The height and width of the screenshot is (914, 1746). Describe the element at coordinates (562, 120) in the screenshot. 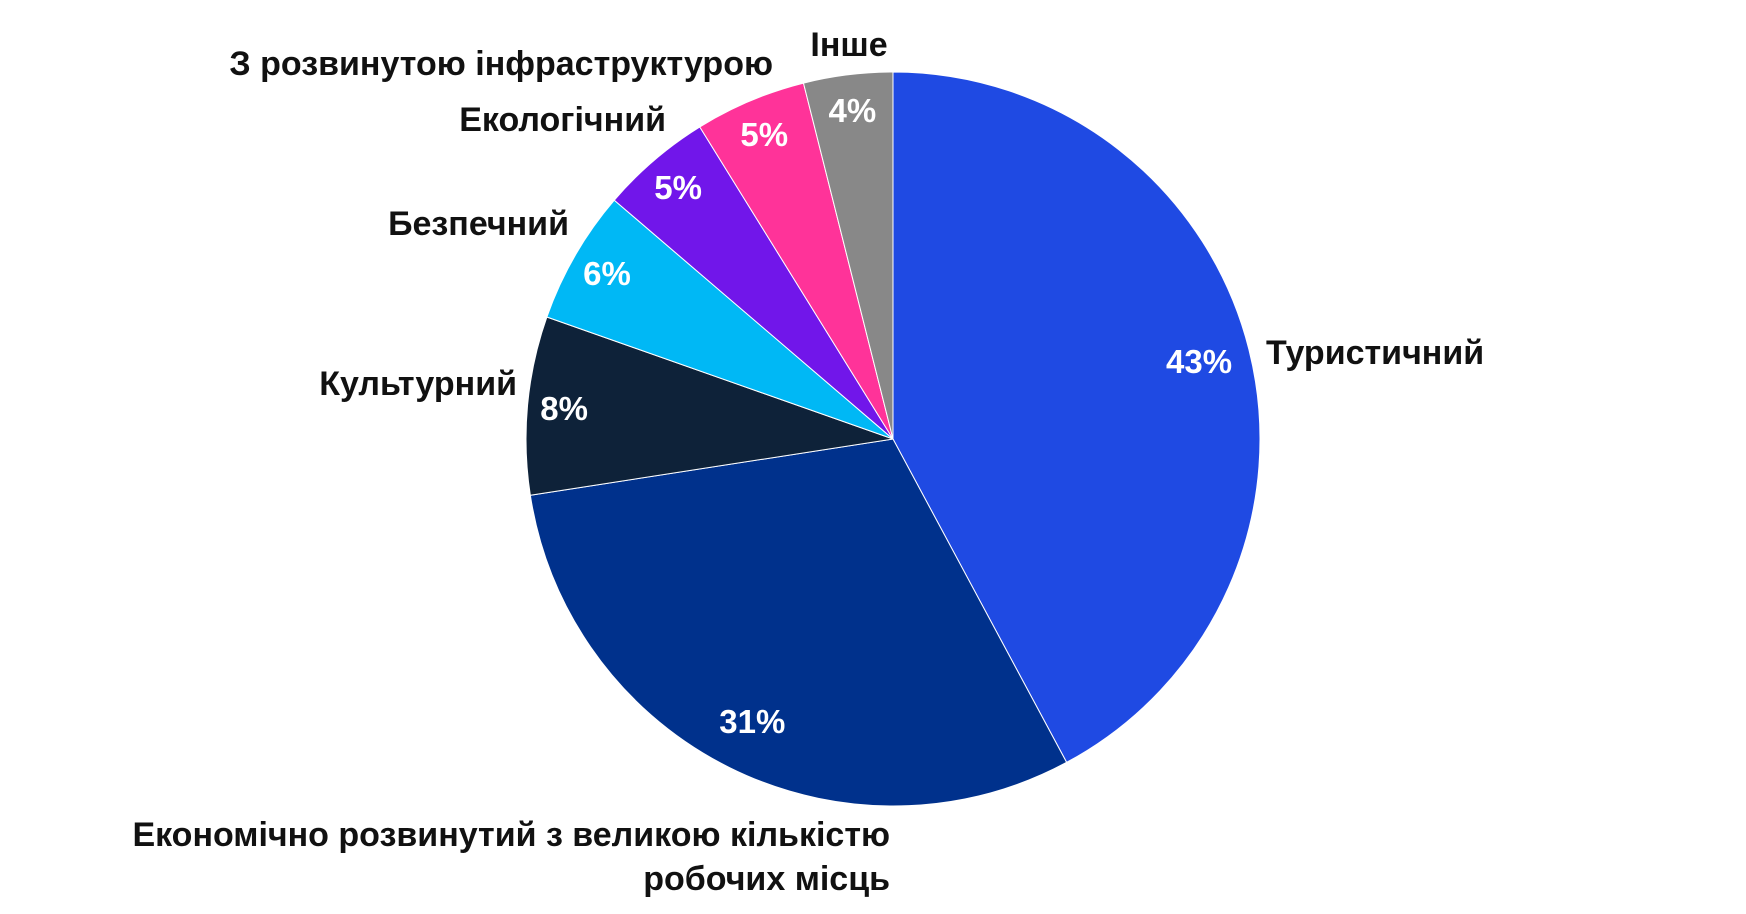

I see `category-label: Екологічний` at that location.